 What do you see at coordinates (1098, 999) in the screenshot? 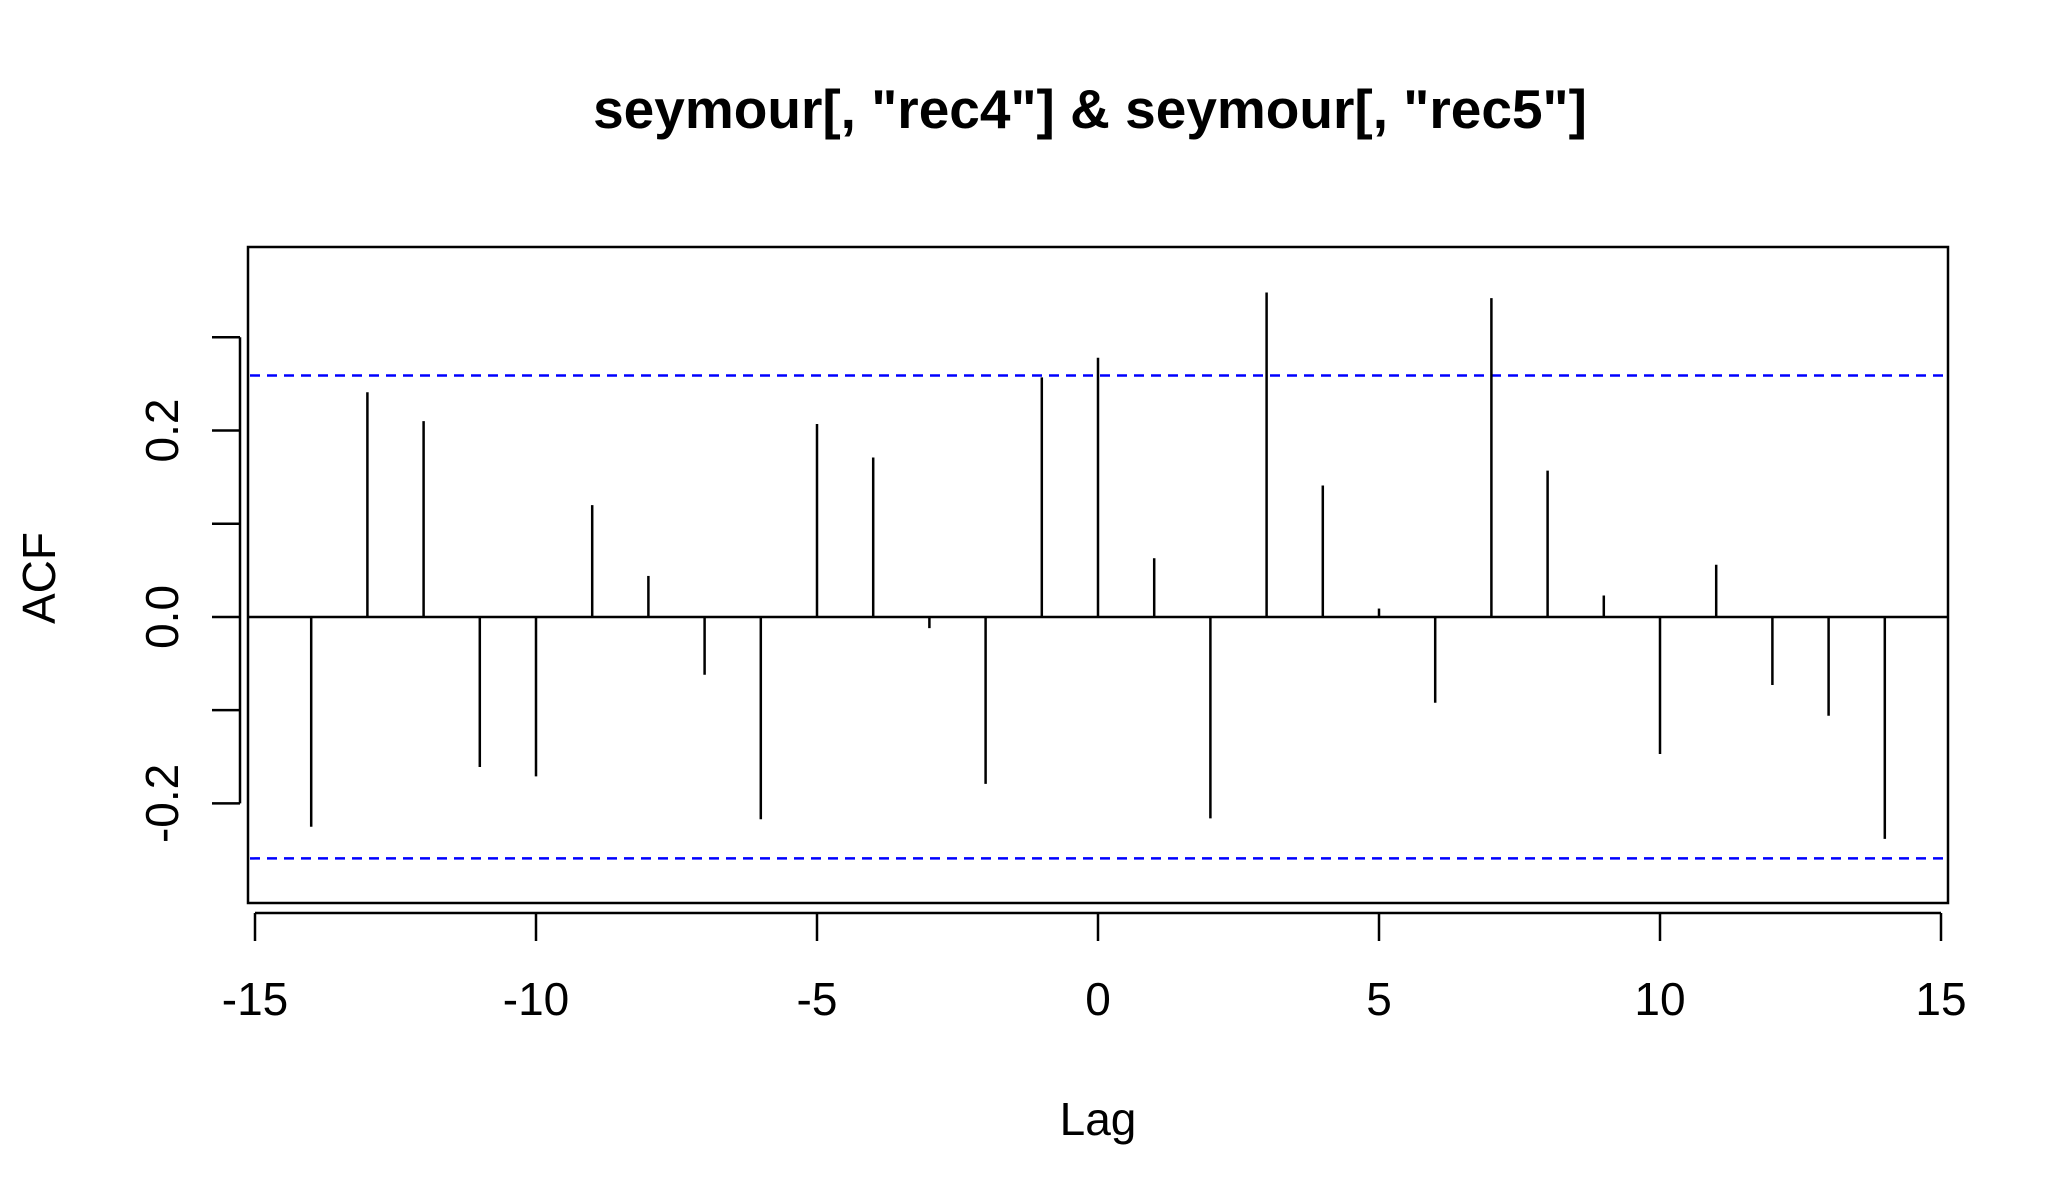
I see `x-tick-label: 0` at bounding box center [1098, 999].